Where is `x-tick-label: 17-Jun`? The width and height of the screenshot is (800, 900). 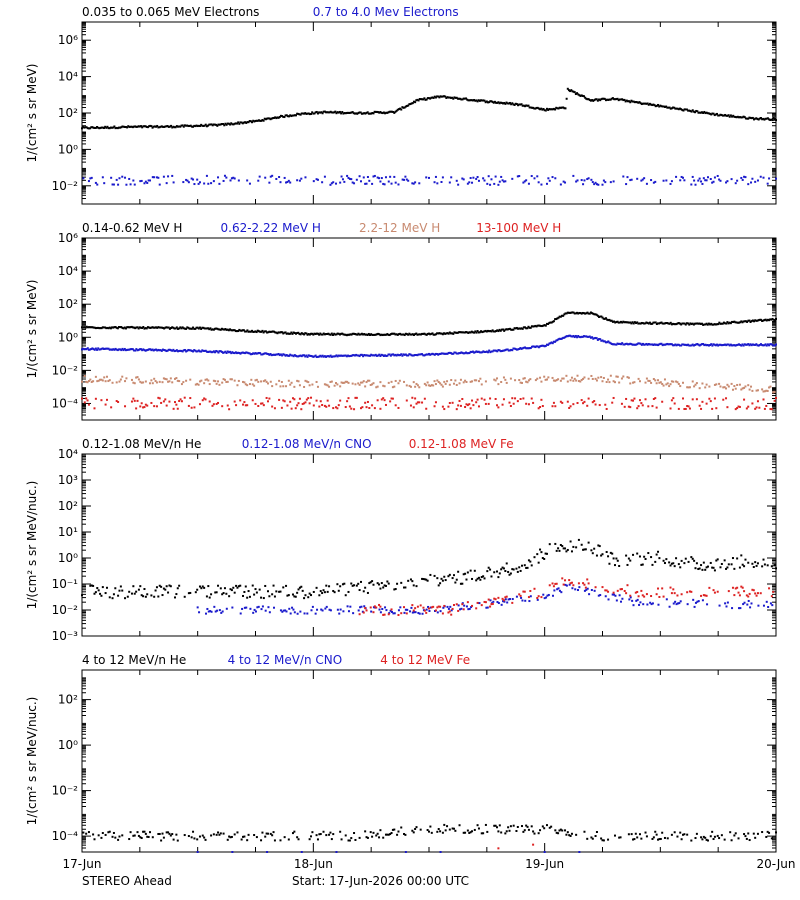
x-tick-label: 17-Jun is located at coordinates (81, 864).